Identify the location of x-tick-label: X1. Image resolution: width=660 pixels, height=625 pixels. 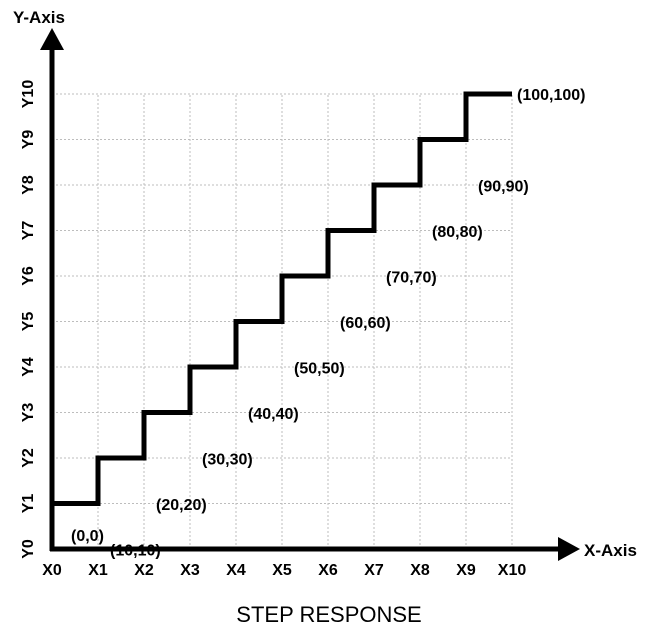
(98, 570).